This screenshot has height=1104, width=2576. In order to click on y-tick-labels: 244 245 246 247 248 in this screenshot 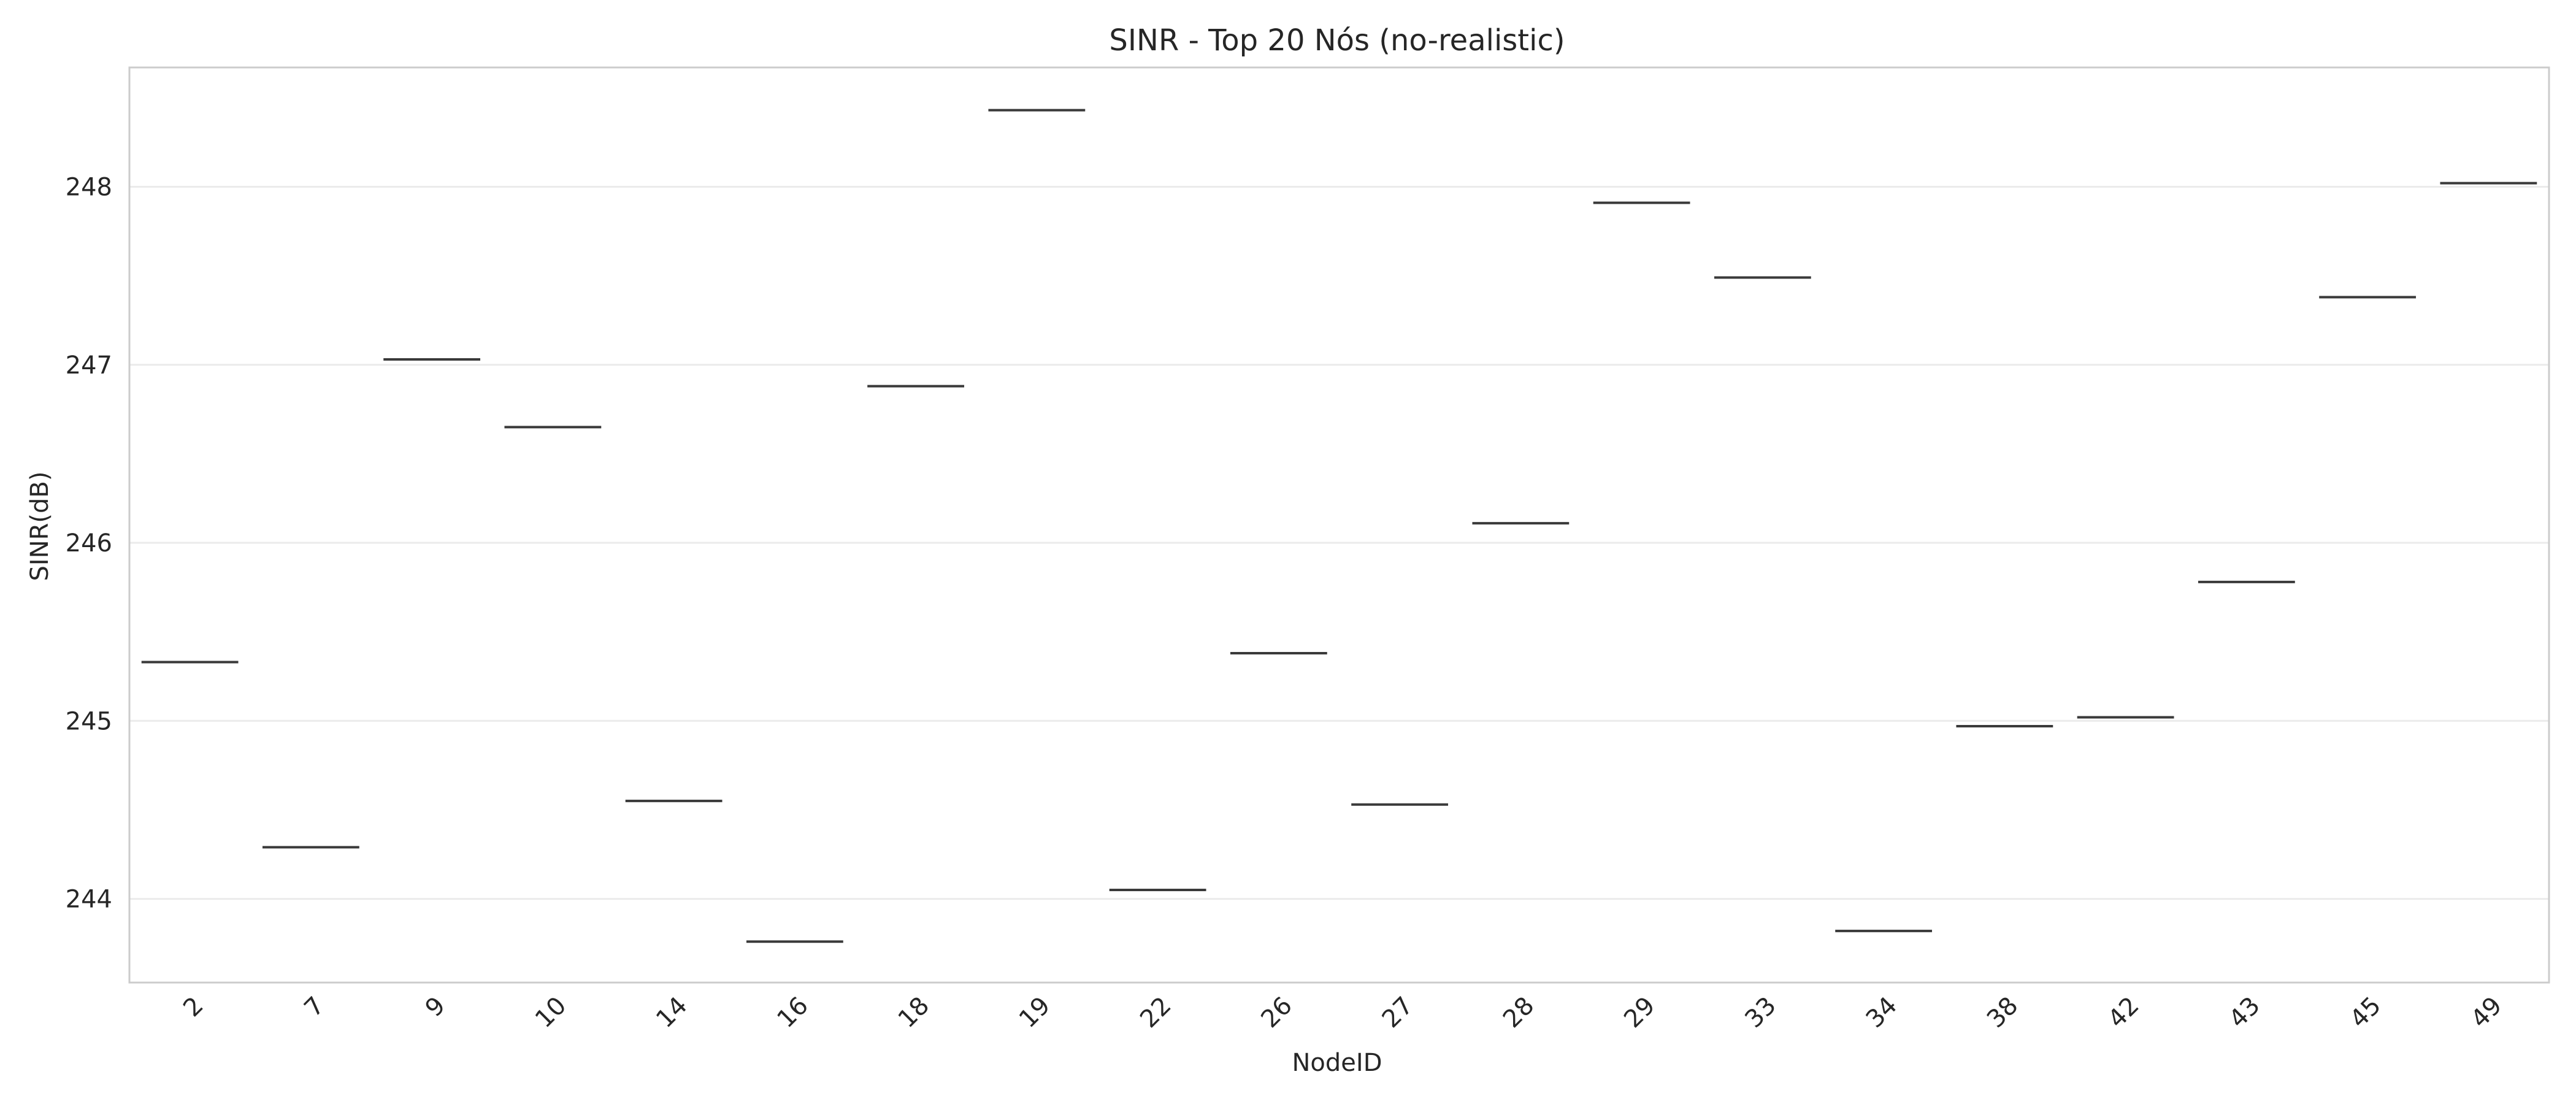, I will do `click(89, 543)`.